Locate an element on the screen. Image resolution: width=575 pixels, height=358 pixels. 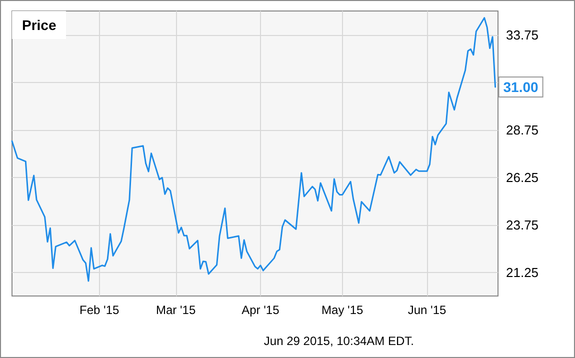
text: Jun 29 2015, 10:34AM EDT. is located at coordinates (339, 341).